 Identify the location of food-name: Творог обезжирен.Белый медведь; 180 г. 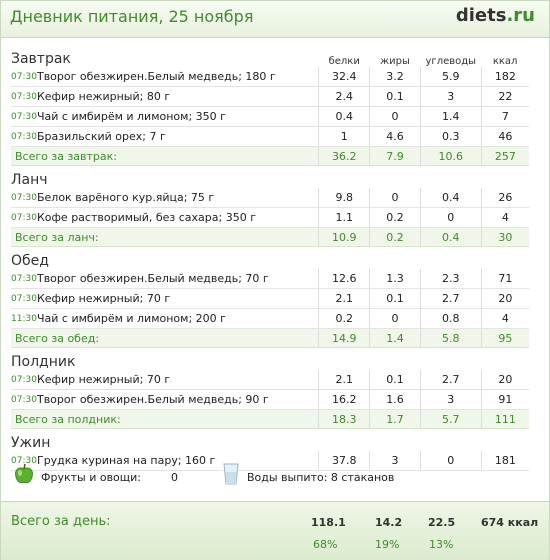
(177, 77).